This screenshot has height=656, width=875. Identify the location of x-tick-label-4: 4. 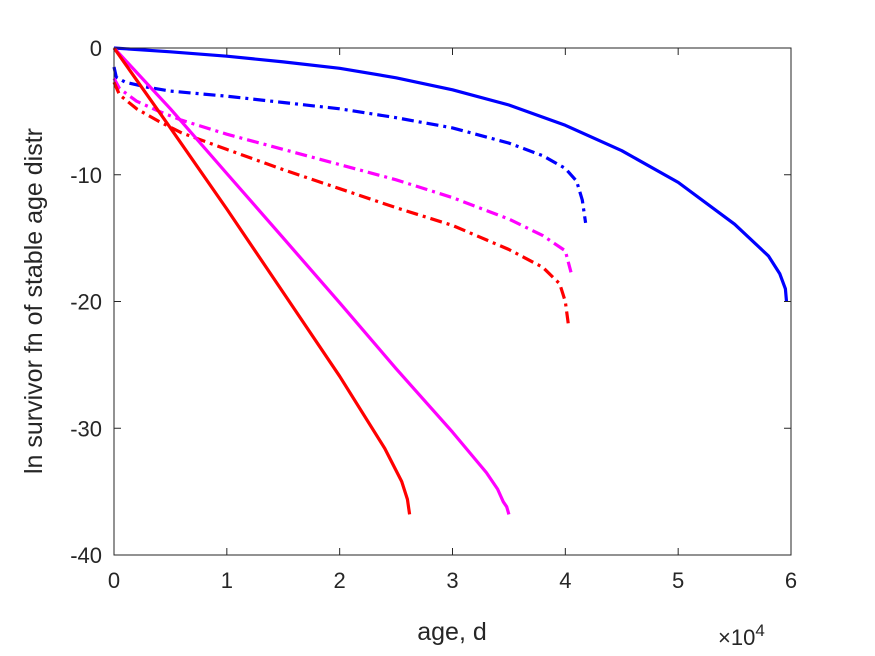
(565, 580).